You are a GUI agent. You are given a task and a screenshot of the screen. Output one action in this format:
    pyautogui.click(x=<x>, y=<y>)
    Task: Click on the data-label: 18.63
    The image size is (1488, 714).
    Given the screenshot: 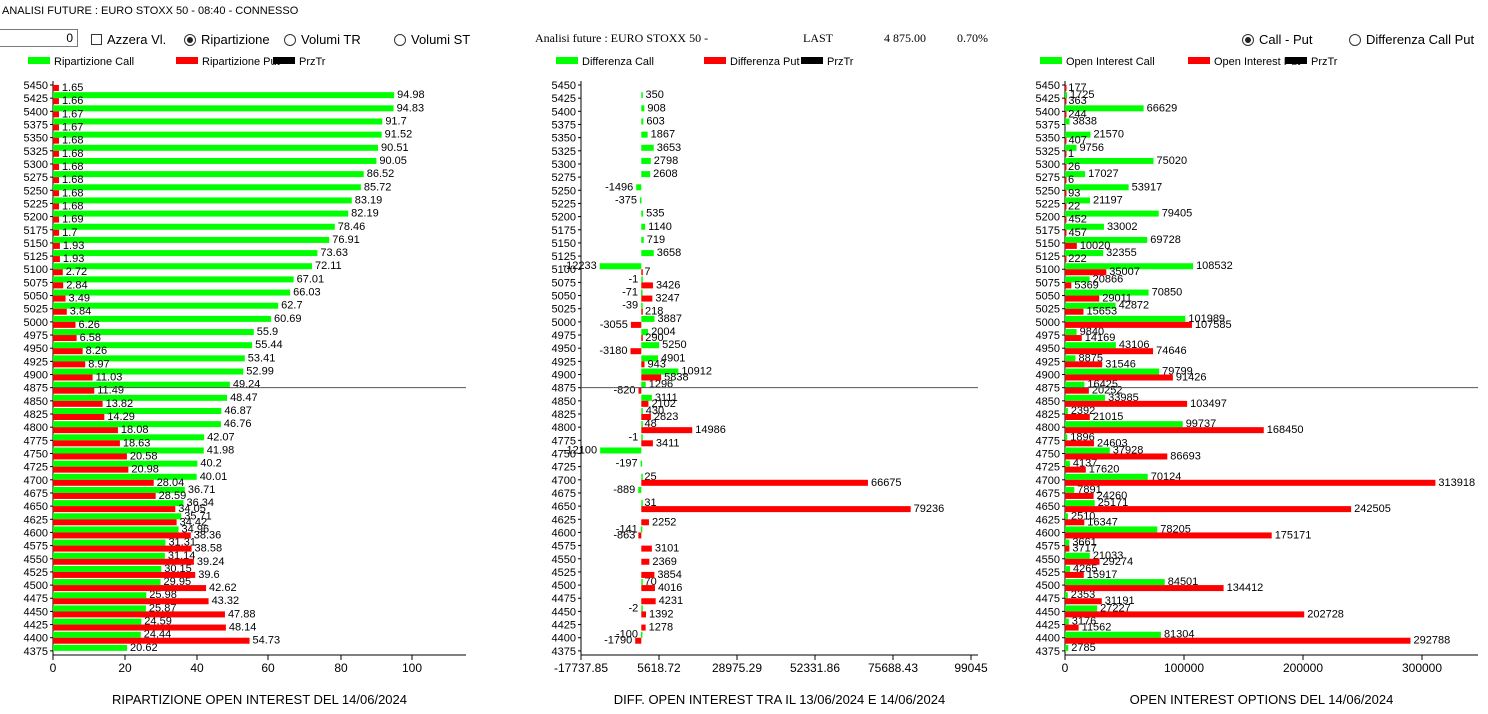 What is the action you would take?
    pyautogui.click(x=137, y=443)
    